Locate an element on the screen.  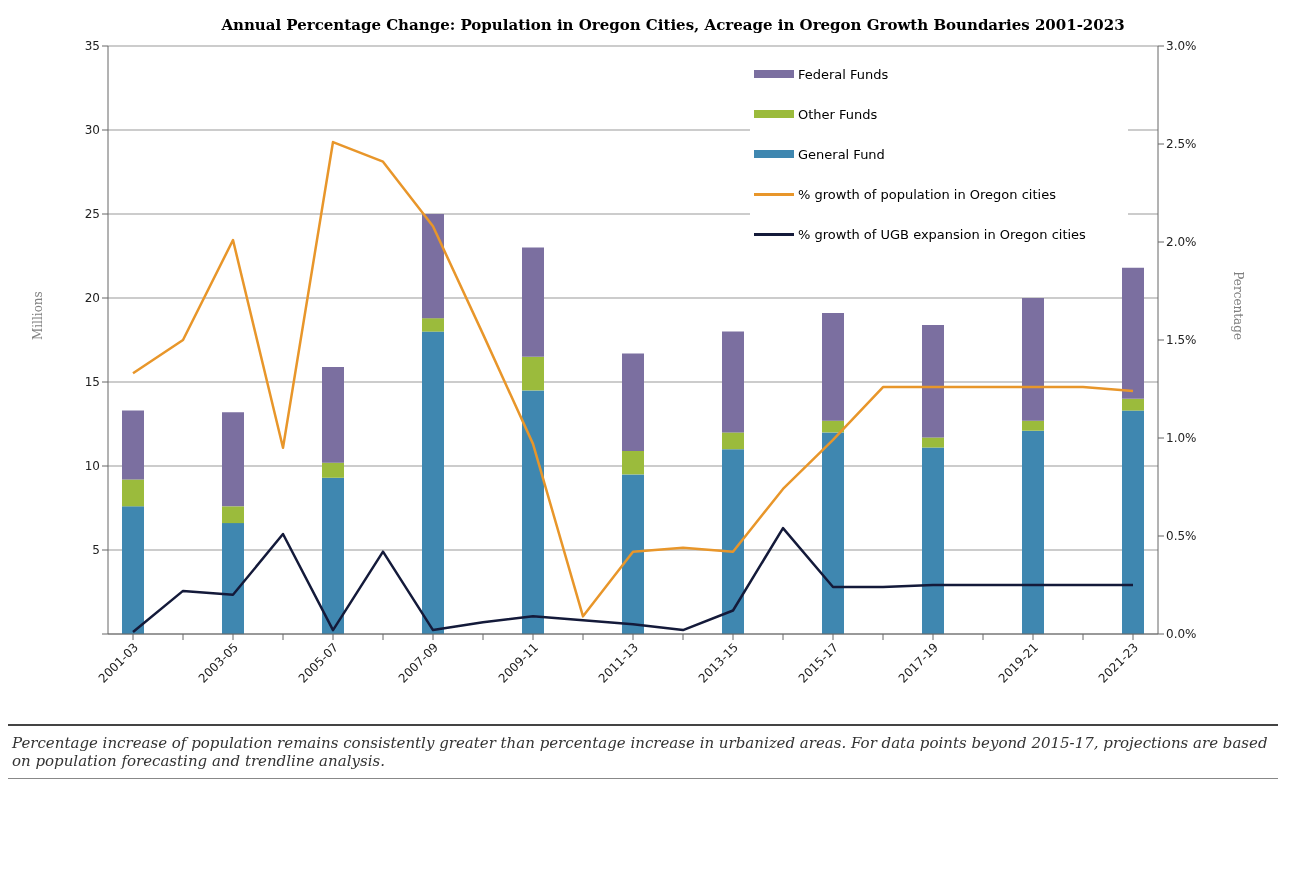
legend-label: Other Funds is located at coordinates (838, 114).